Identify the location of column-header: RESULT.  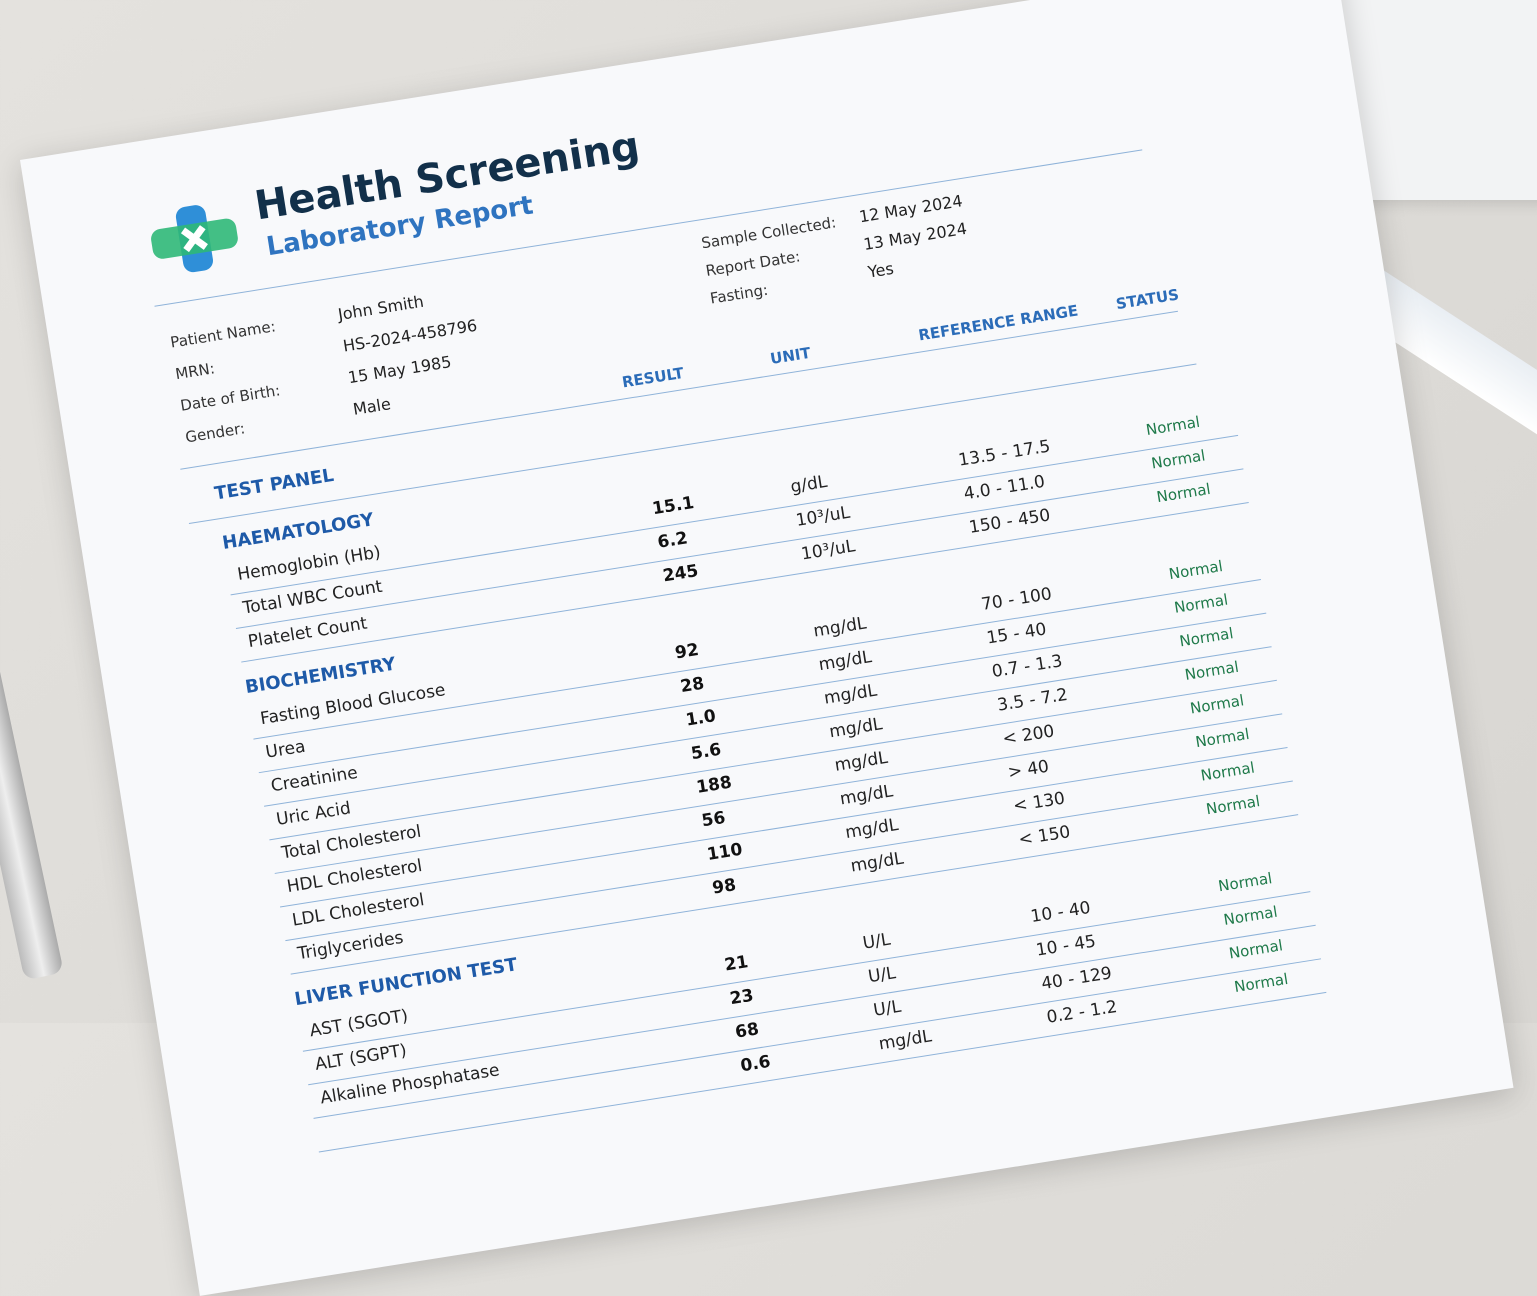
(652, 377).